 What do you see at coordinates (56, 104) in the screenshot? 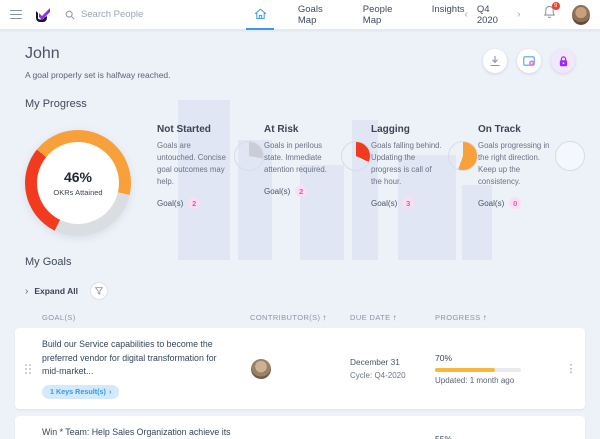
I see `progress-section-title: My Progress` at bounding box center [56, 104].